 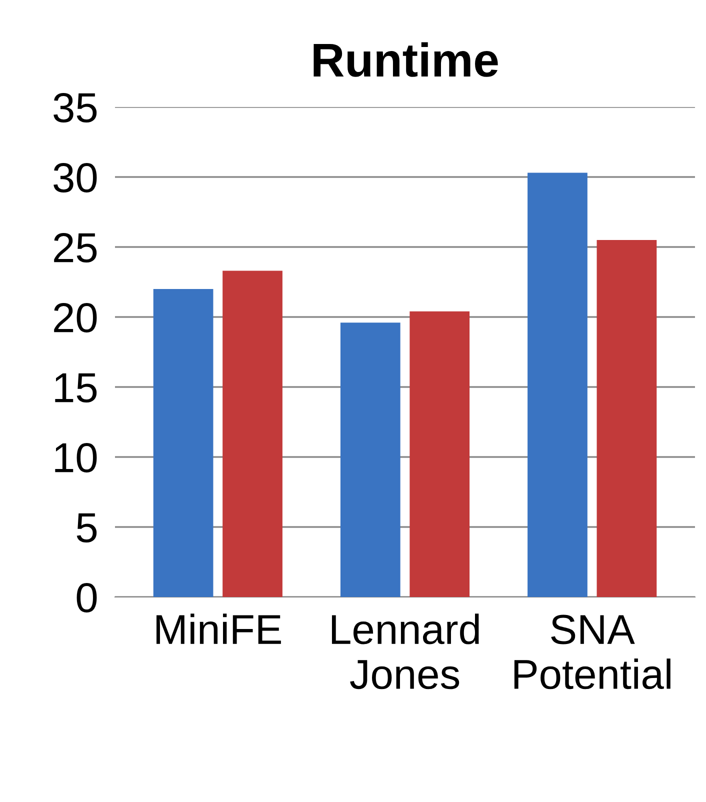 What do you see at coordinates (75, 248) in the screenshot?
I see `y-tick-label: 25` at bounding box center [75, 248].